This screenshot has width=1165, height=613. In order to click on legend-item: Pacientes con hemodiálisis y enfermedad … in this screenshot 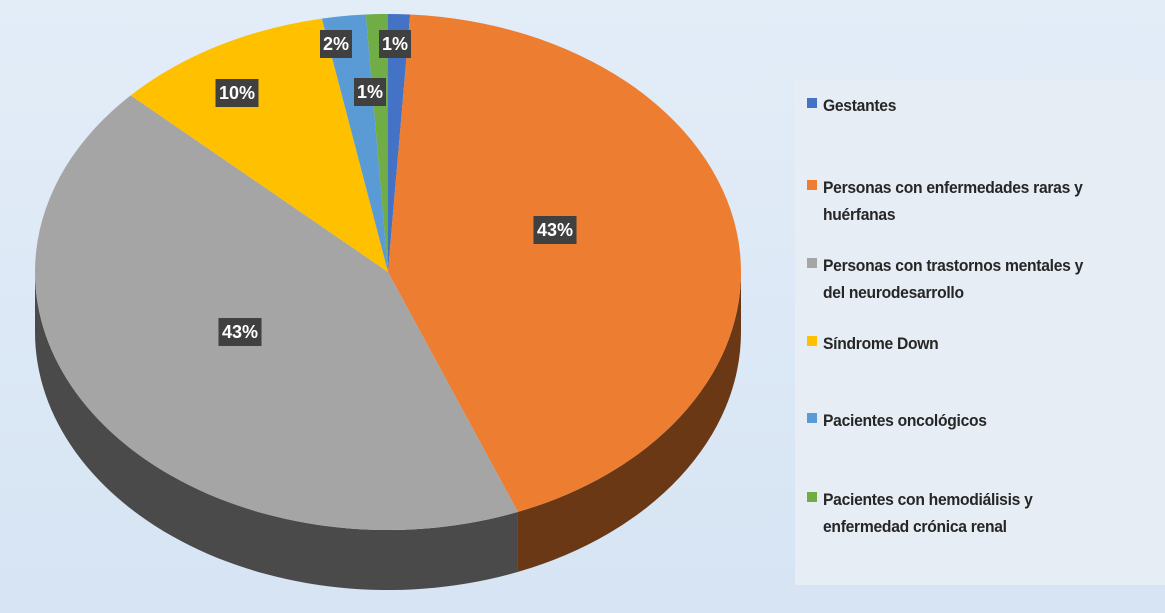, I will do `click(982, 513)`.